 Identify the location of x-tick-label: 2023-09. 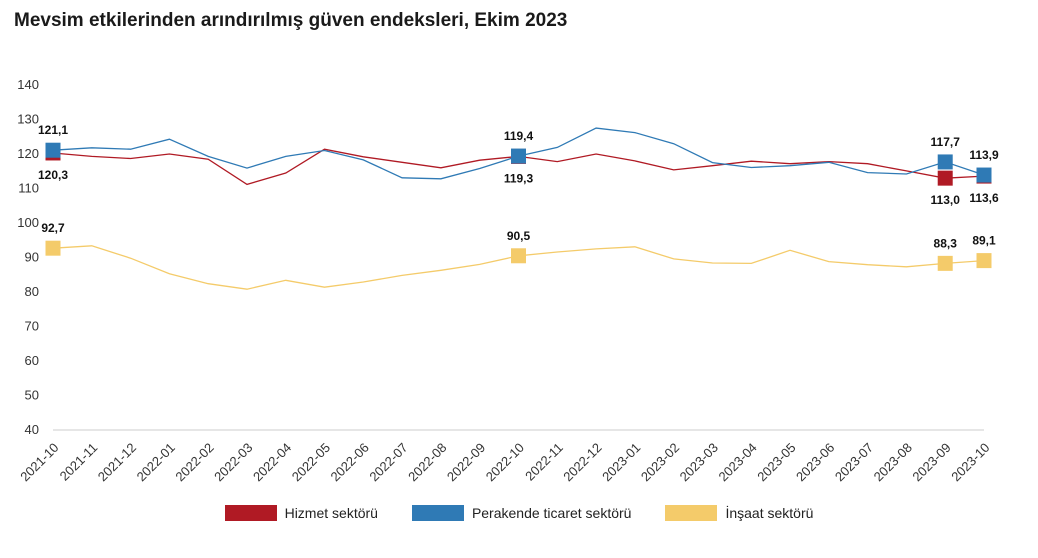
(931, 462).